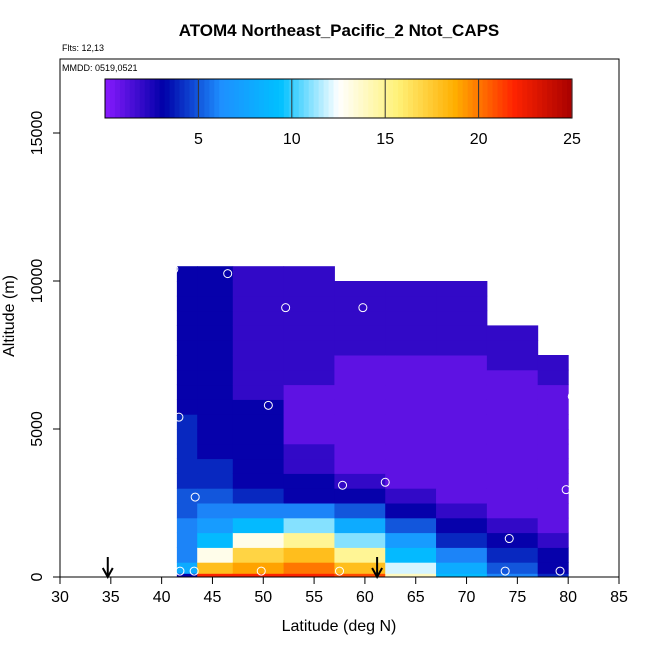  What do you see at coordinates (37, 133) in the screenshot?
I see `y-tick-label: 15000` at bounding box center [37, 133].